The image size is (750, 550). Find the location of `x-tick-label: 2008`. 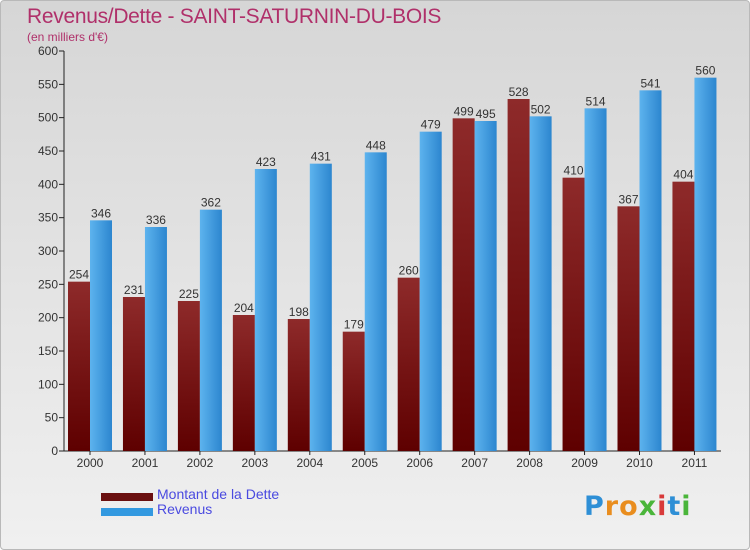

x-tick-label: 2008 is located at coordinates (529, 463).